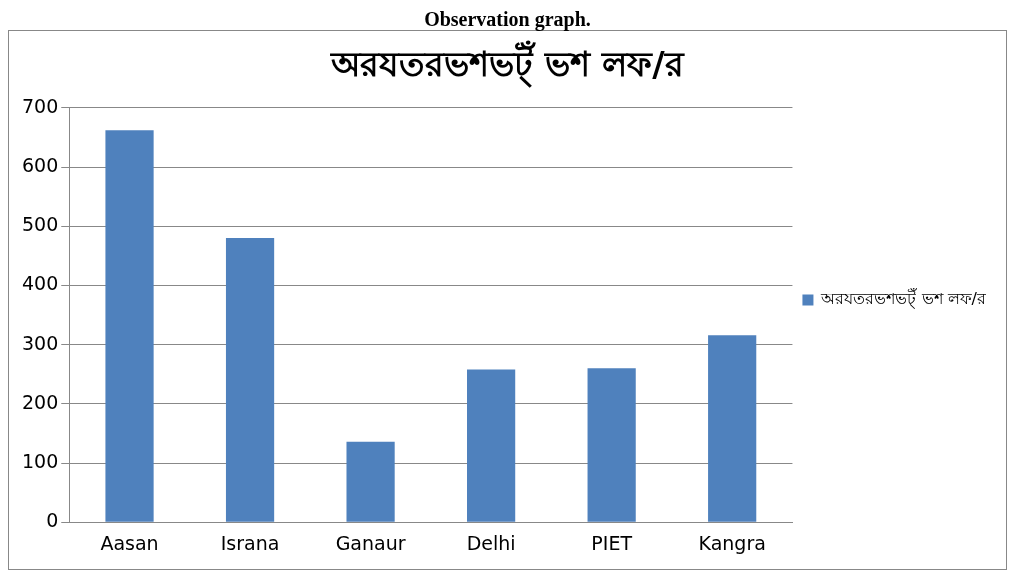 The image size is (1015, 580). I want to click on y-tick-label: 700, so click(40, 105).